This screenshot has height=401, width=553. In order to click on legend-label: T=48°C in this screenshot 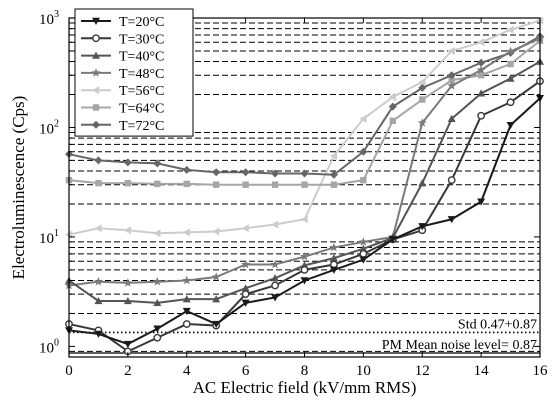, I will do `click(141, 74)`.